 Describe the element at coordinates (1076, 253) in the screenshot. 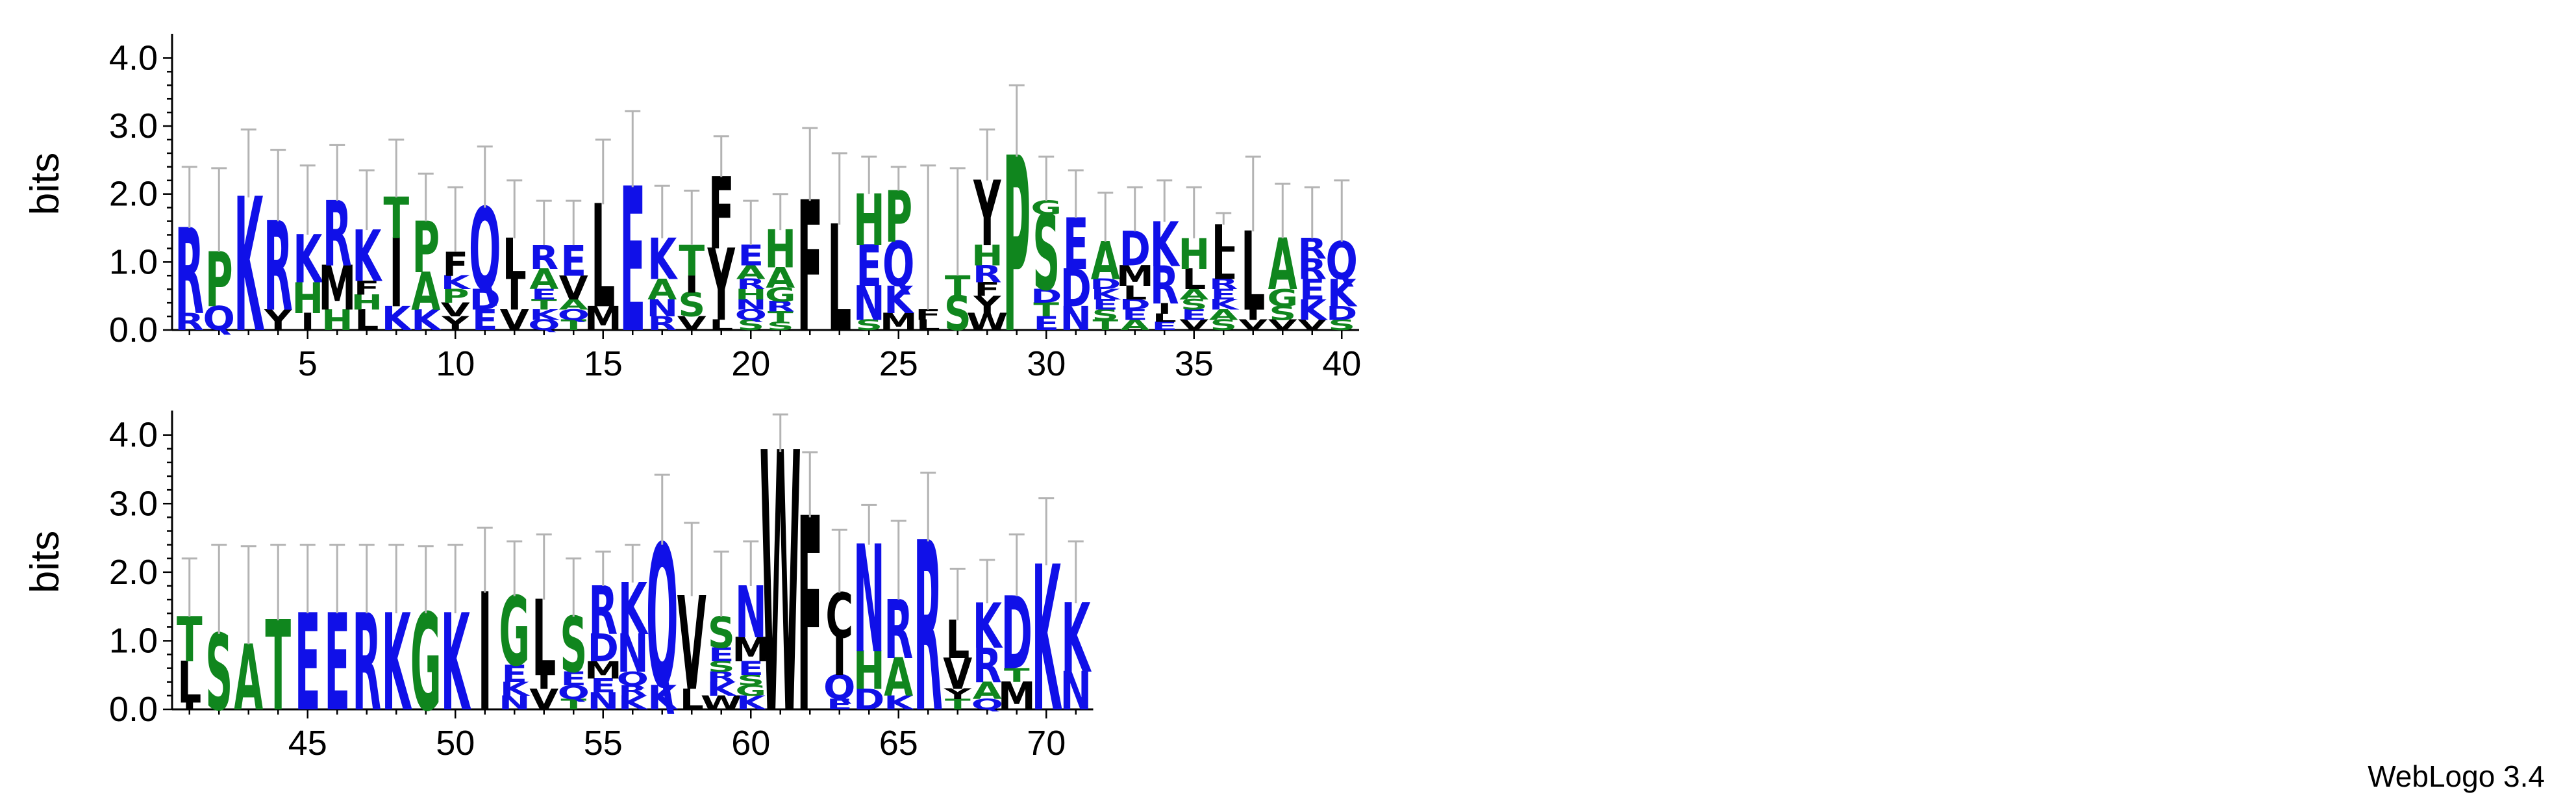

I see `logo-column-31: NDE` at that location.